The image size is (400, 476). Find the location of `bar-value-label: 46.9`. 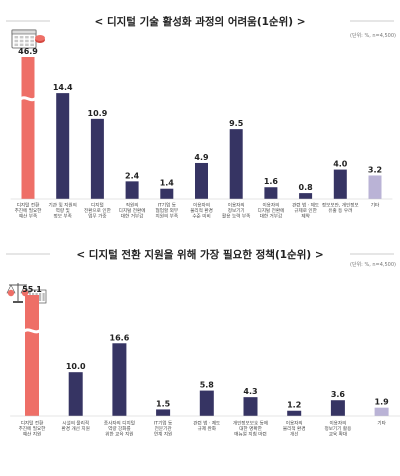

bar-value-label: 46.9 is located at coordinates (28, 51).